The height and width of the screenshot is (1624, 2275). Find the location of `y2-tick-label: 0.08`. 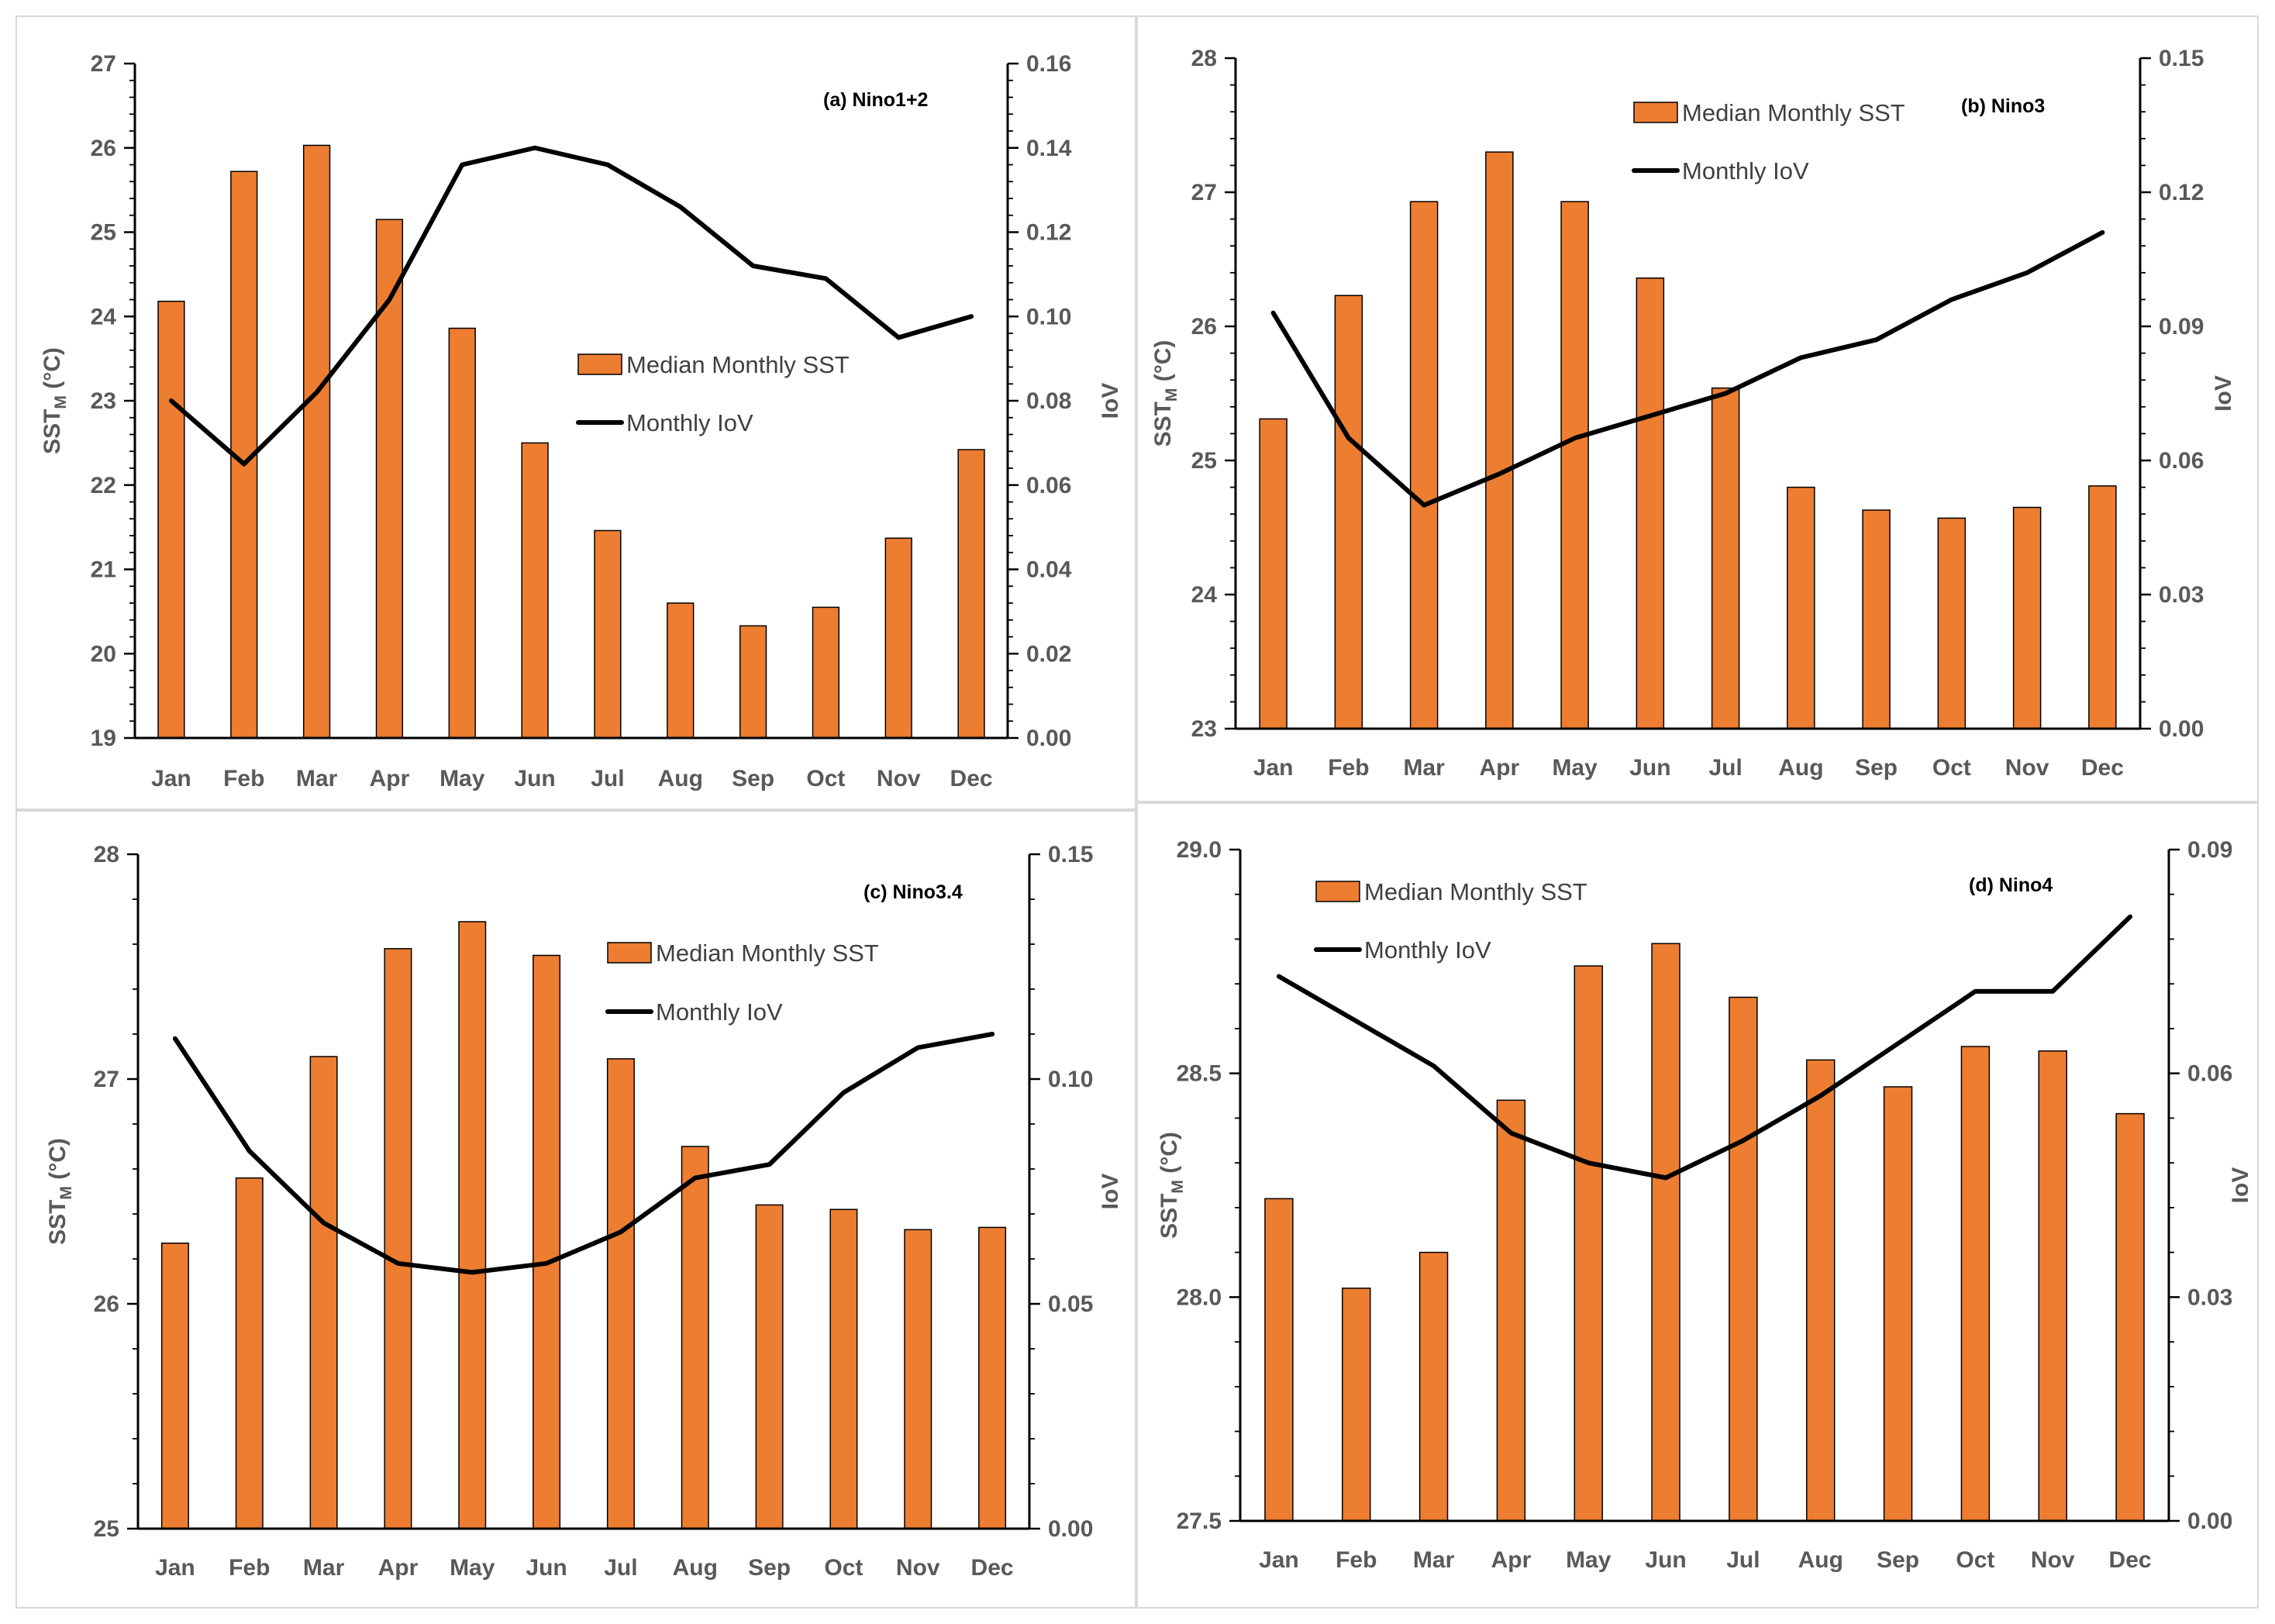

y2-tick-label: 0.08 is located at coordinates (1049, 401).